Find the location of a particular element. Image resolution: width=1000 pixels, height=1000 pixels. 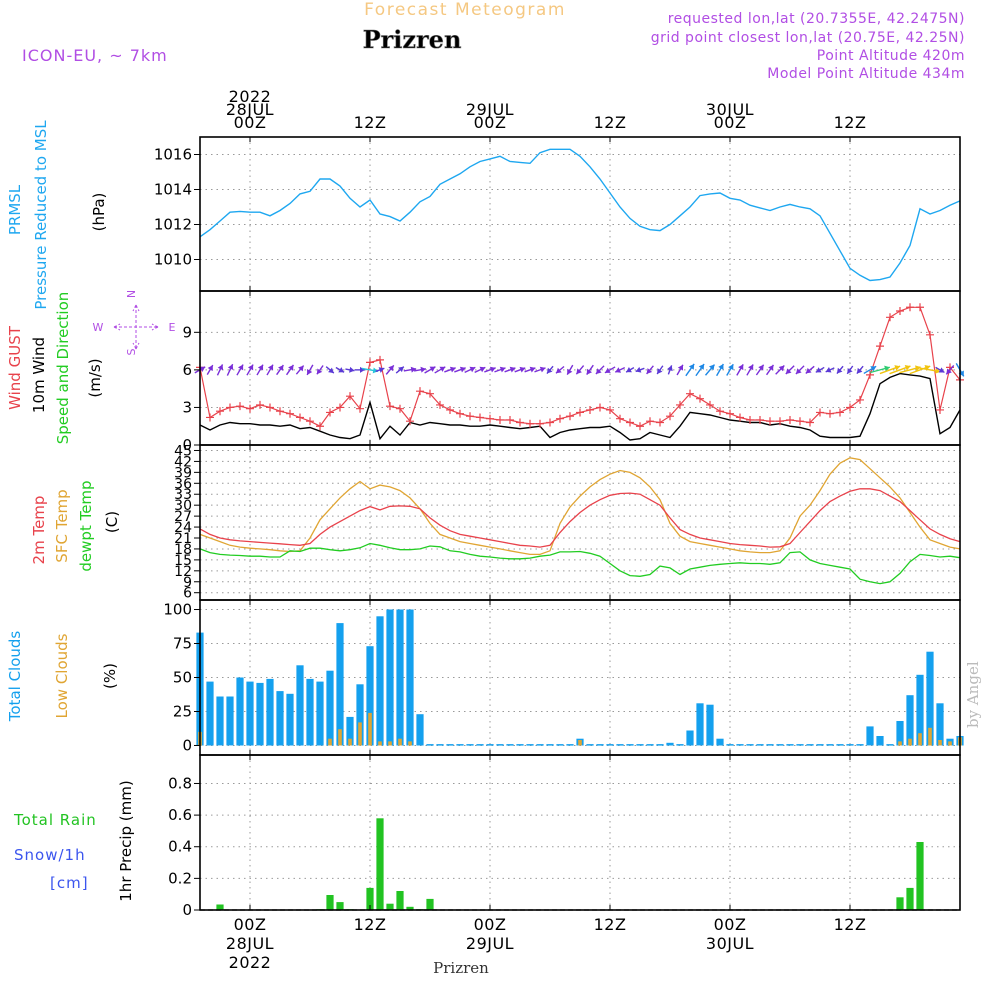

wind-gust-label: Wind GUST is located at coordinates (15, 367).